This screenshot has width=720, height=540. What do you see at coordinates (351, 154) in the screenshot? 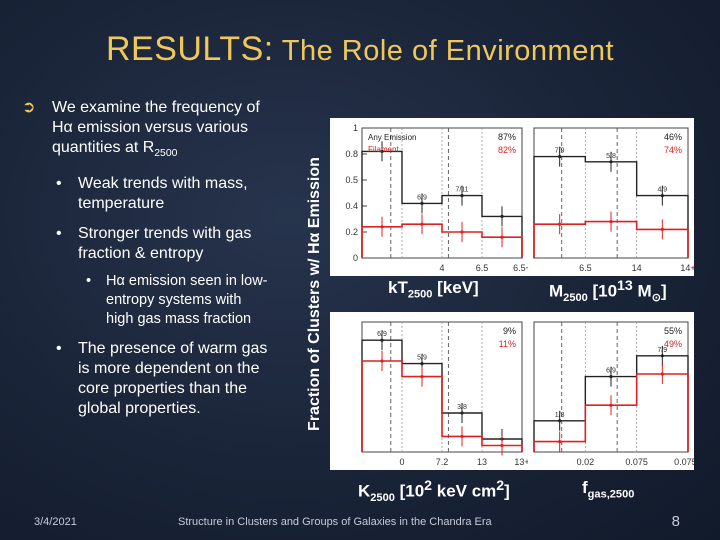
I see `y-tick-label: 0.8` at bounding box center [351, 154].